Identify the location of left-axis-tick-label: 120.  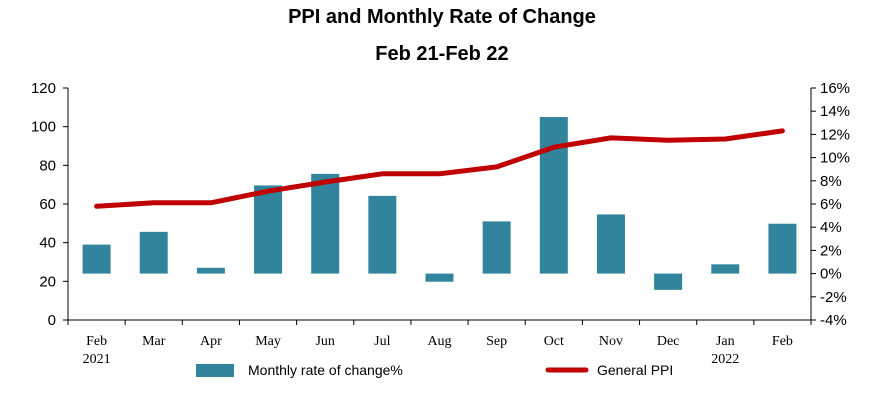
(43, 88).